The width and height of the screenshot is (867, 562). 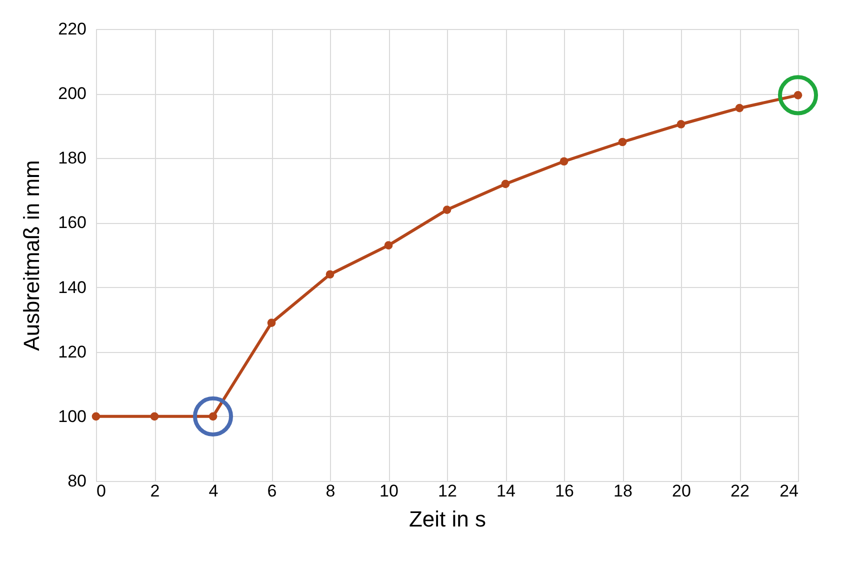 I want to click on y-tick-label: 200, so click(x=72, y=94).